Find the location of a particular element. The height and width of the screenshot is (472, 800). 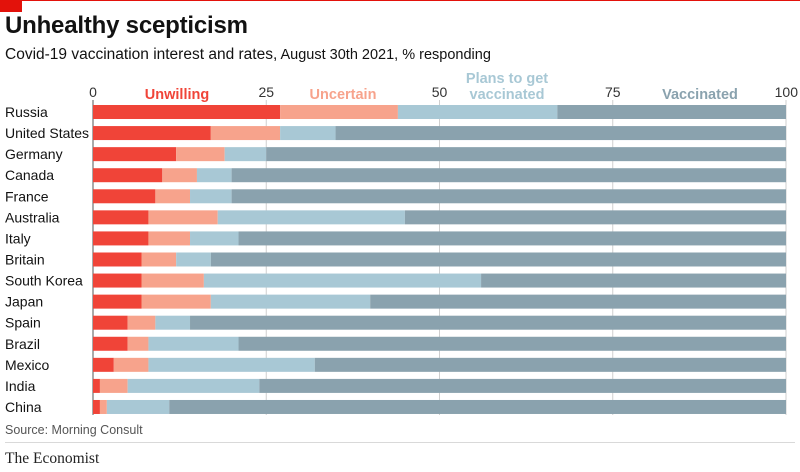

x-tick-label: 75 is located at coordinates (613, 92).